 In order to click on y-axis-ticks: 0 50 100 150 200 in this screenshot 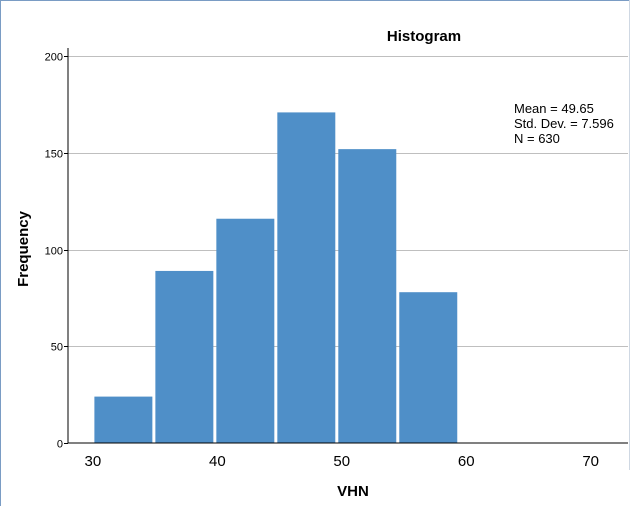, I will do `click(56, 251)`.